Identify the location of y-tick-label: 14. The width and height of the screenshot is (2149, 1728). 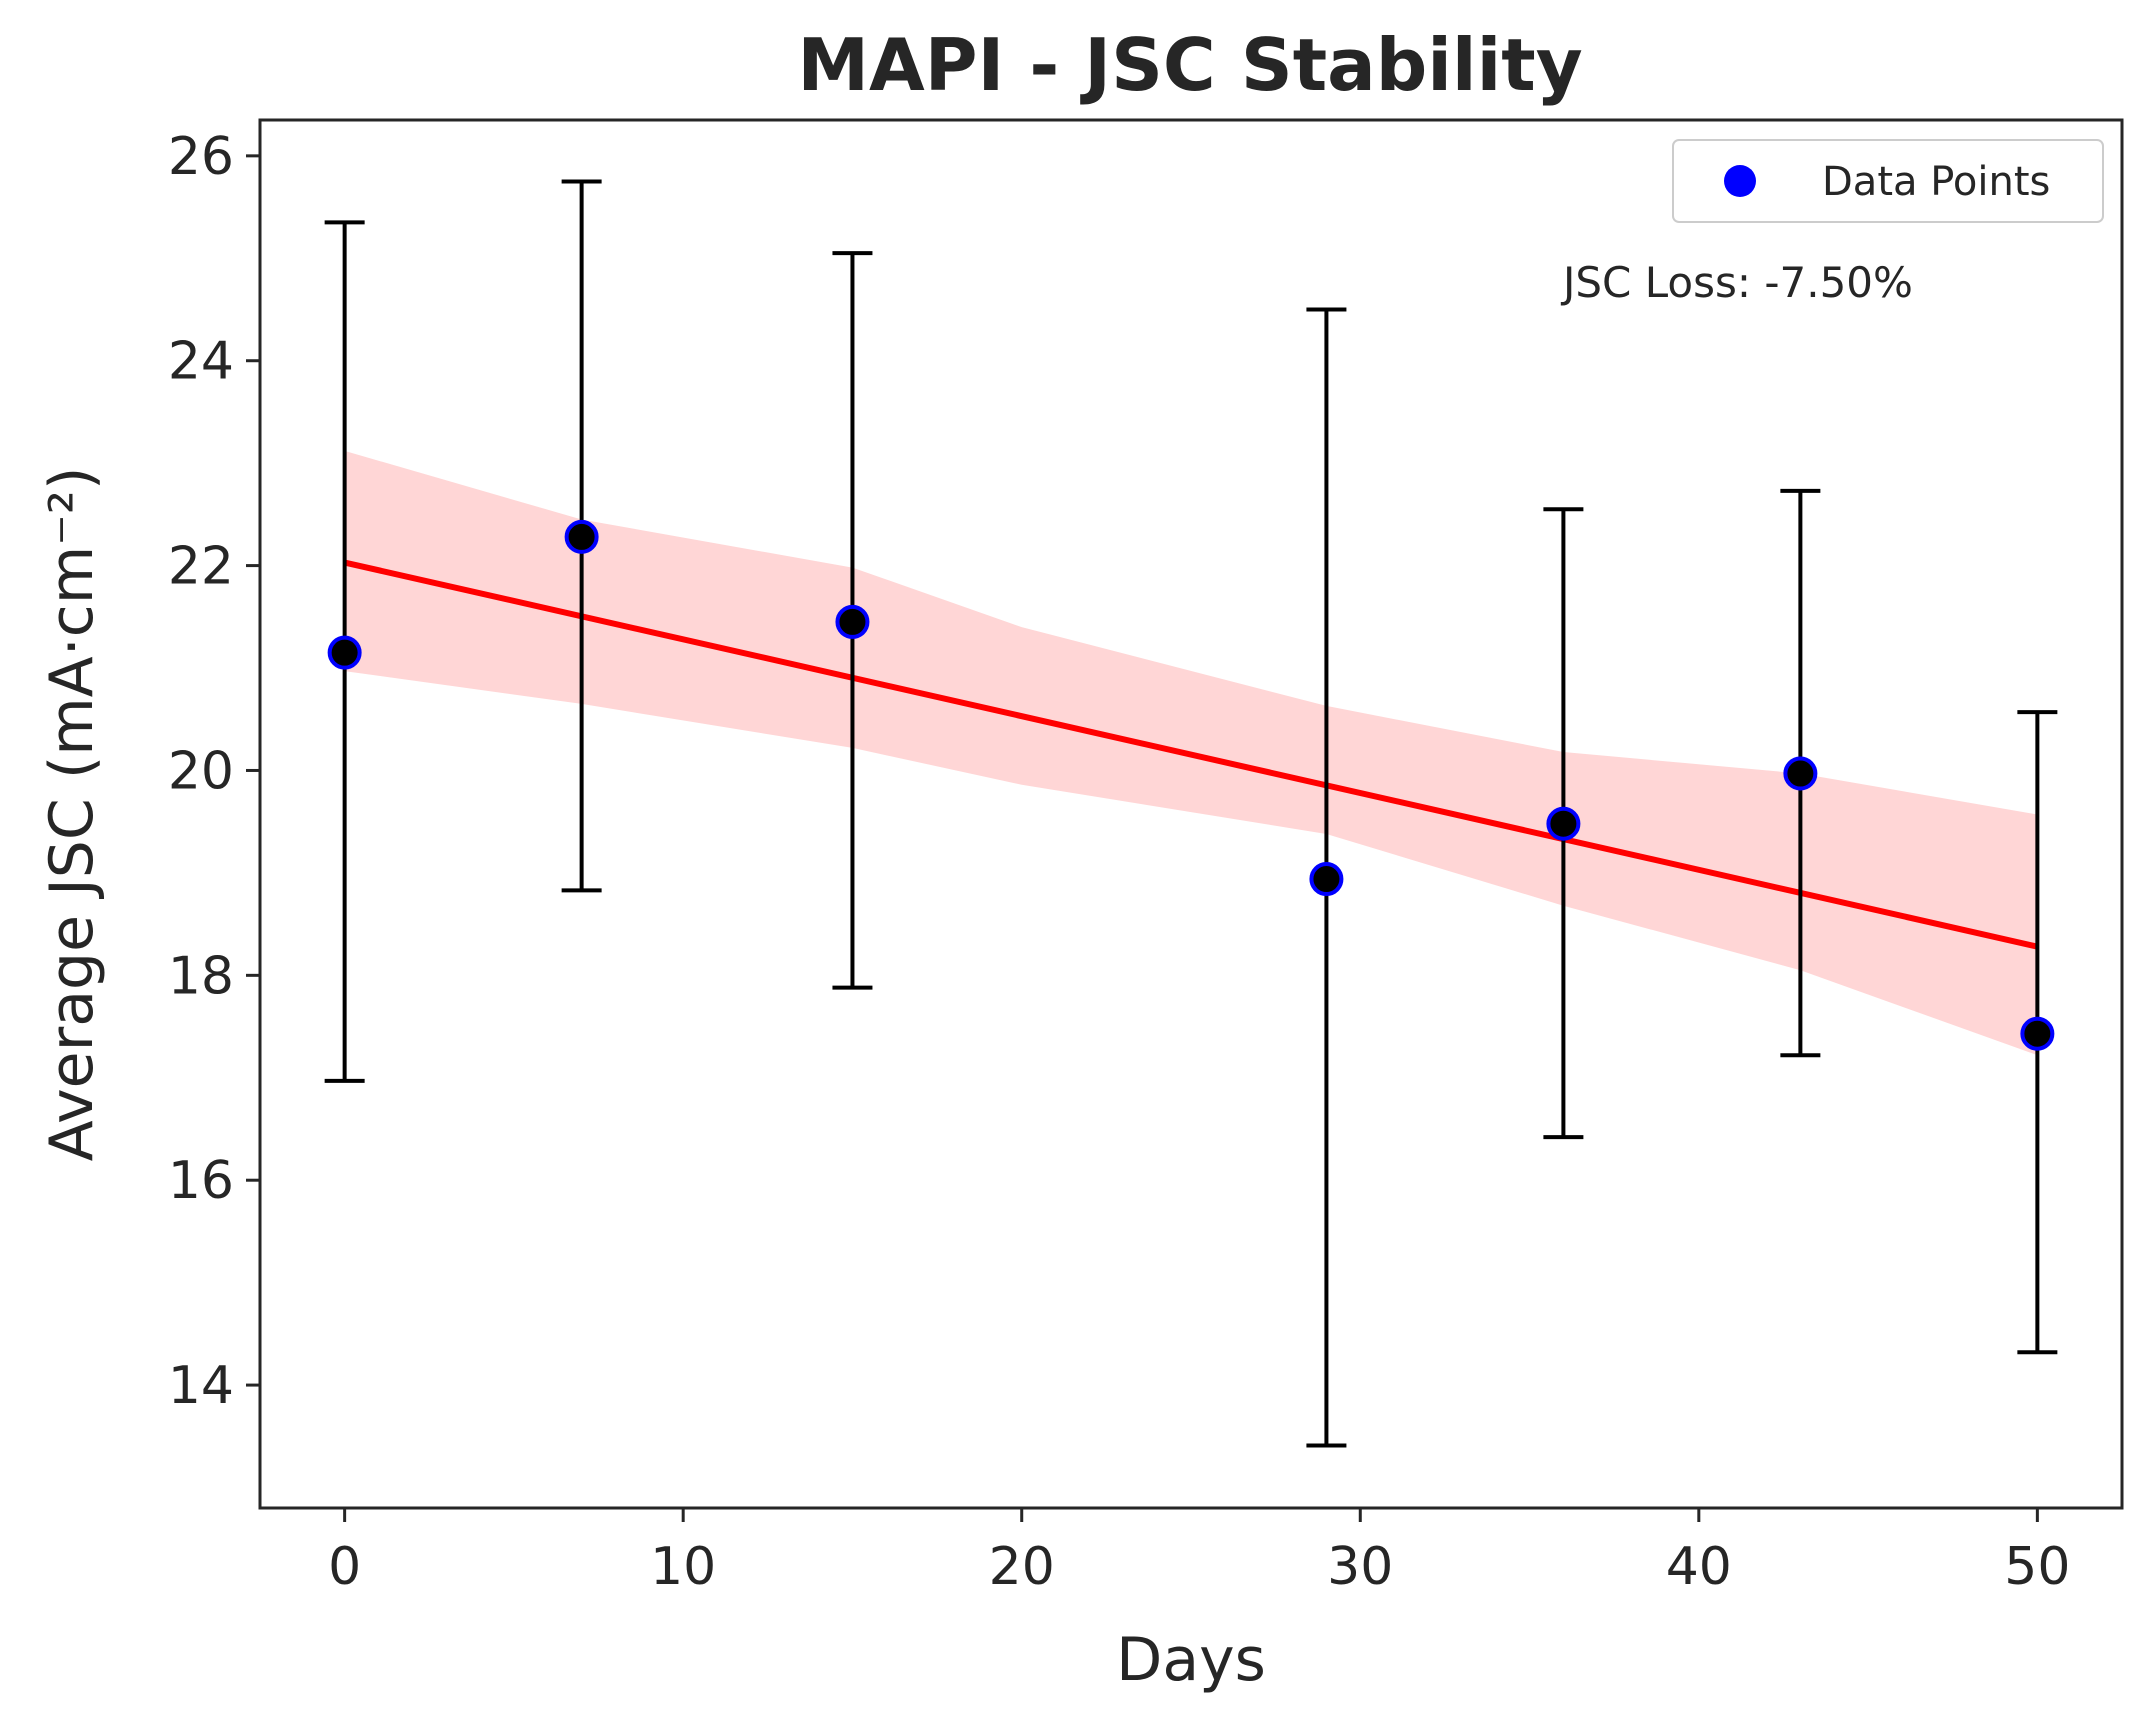
(201, 1386).